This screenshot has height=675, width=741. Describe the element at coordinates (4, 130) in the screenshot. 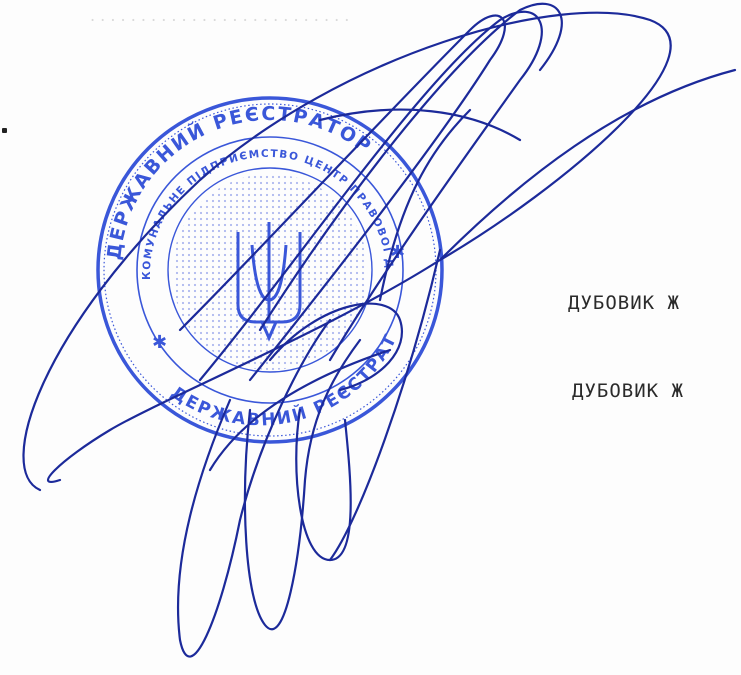

I see `list-bullet` at that location.